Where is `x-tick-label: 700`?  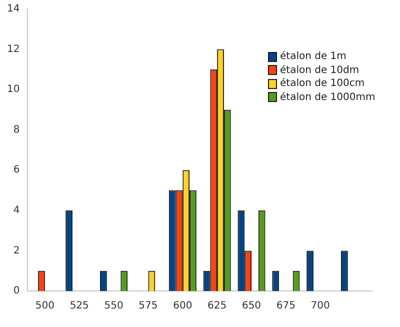 x-tick-label: 700 is located at coordinates (320, 306).